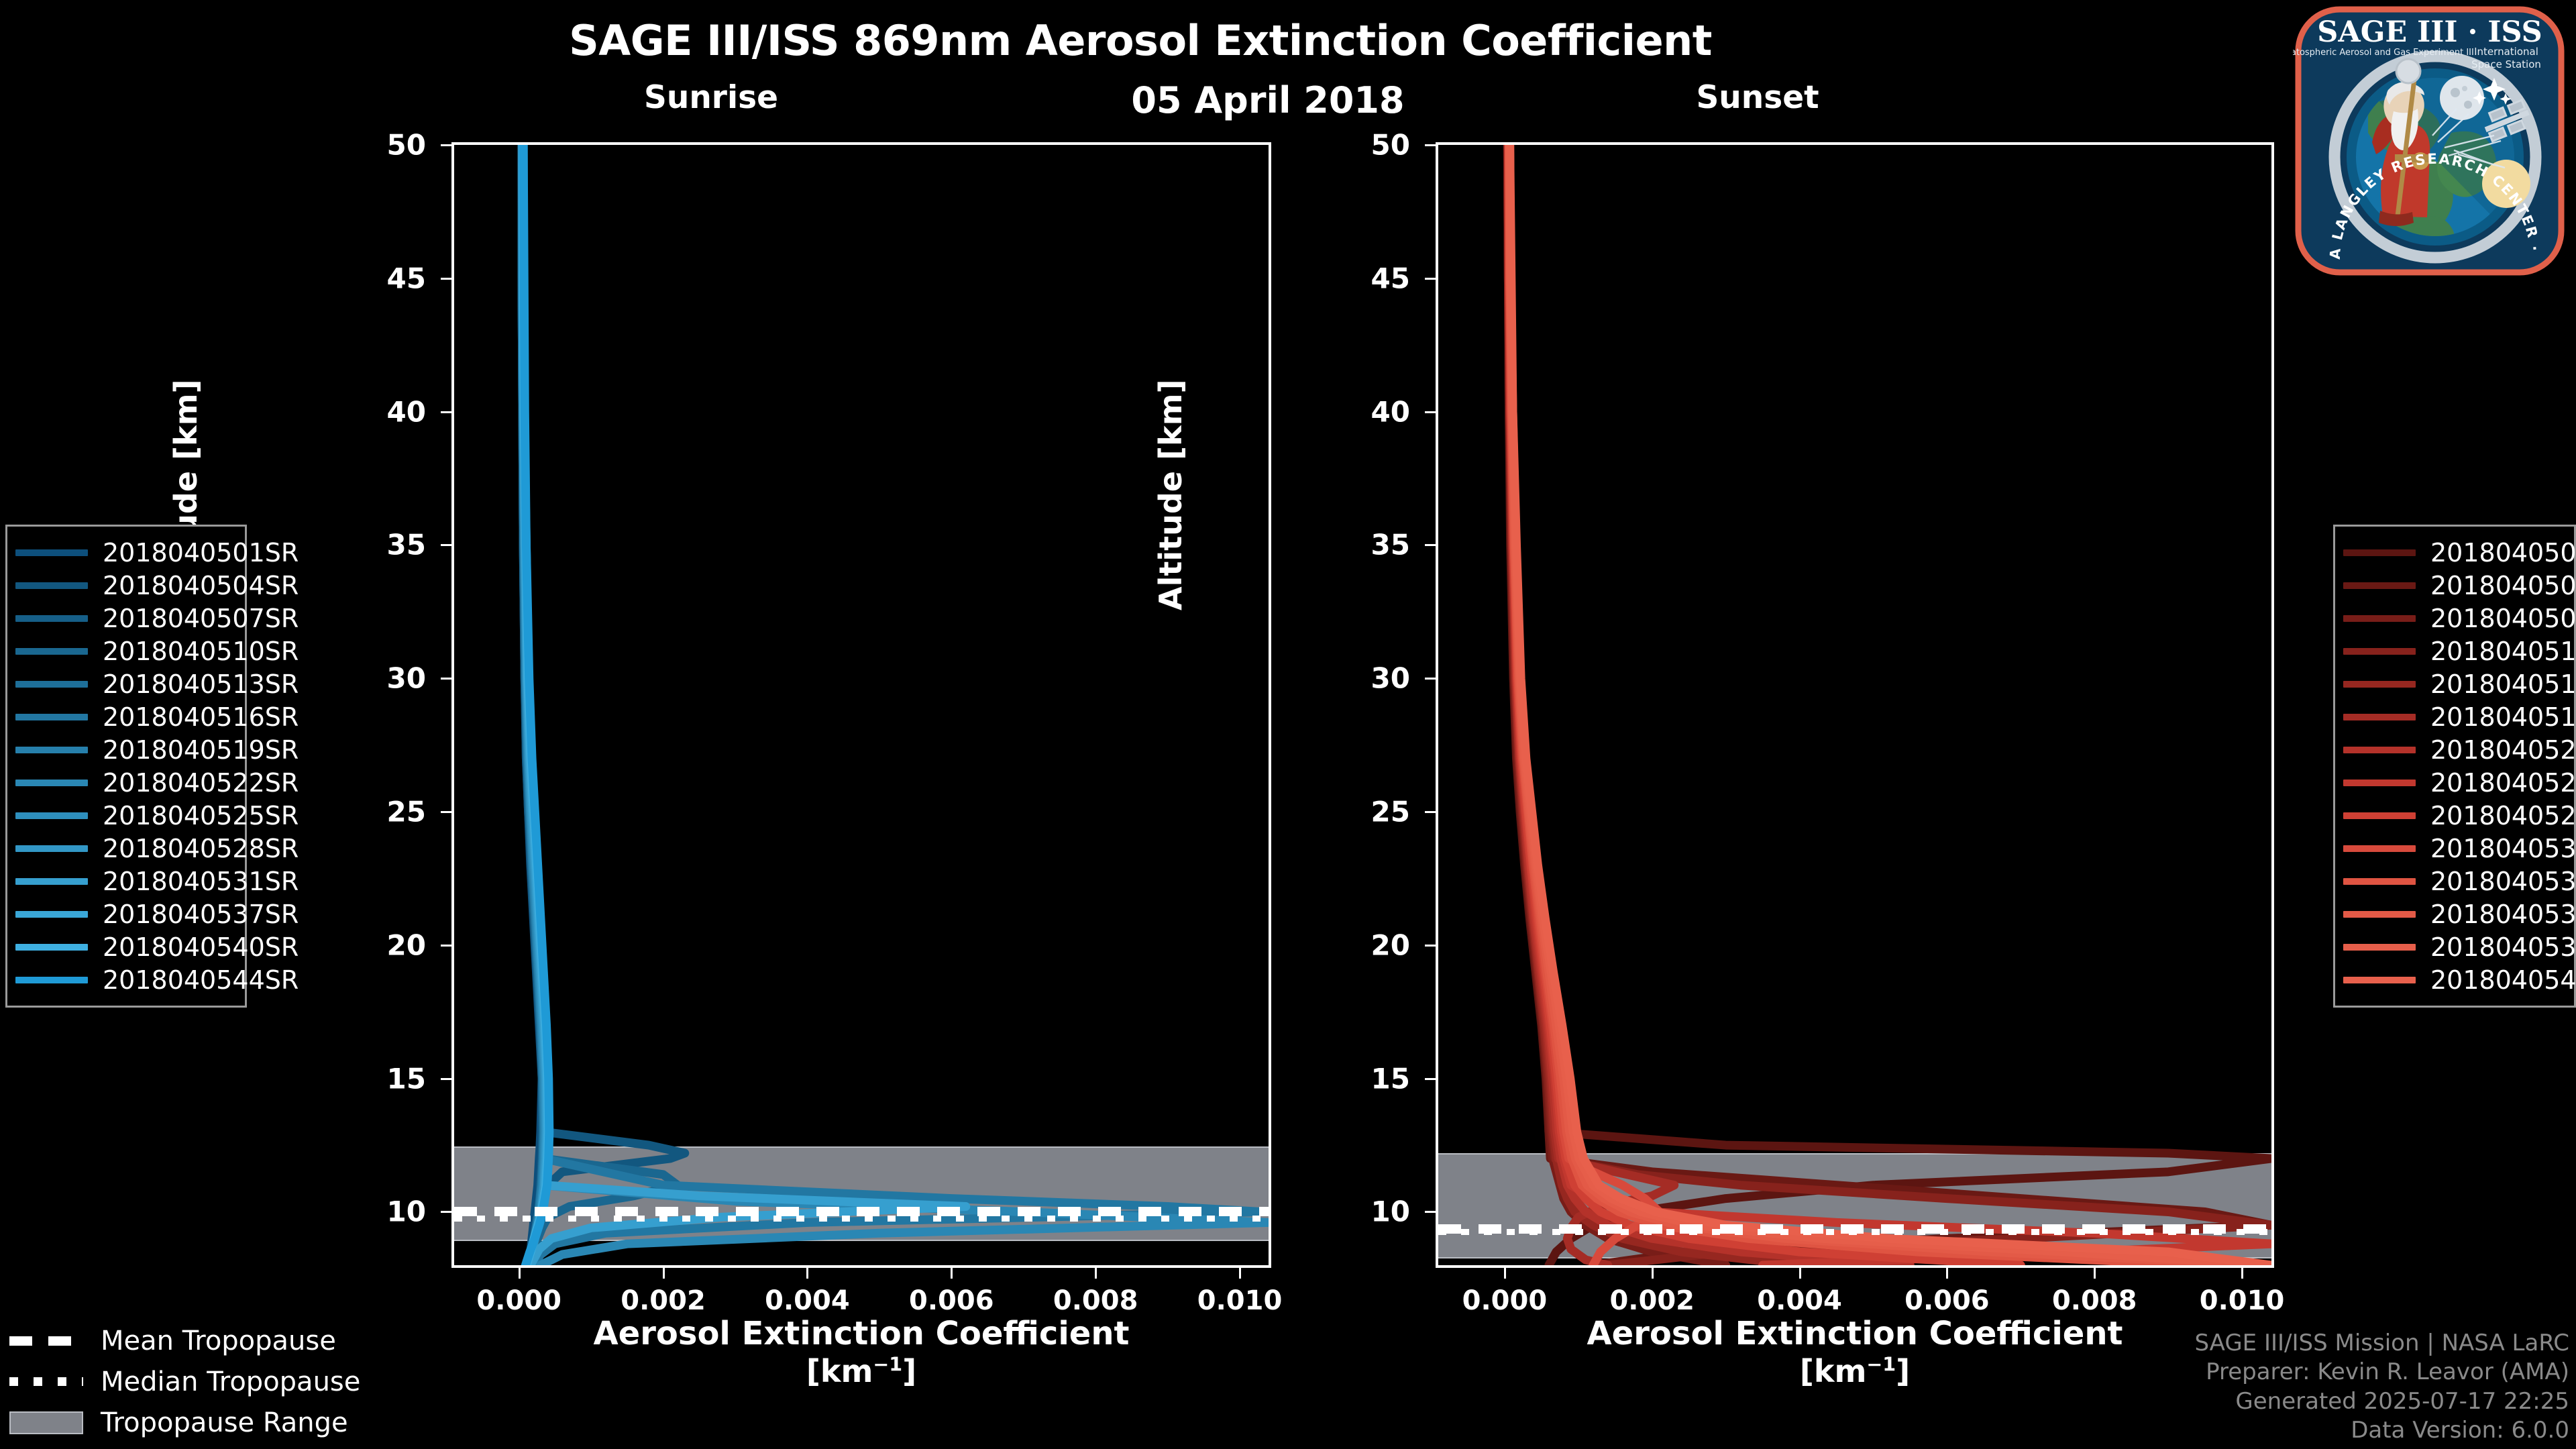 The height and width of the screenshot is (1449, 2576). I want to click on y-axis-tick-label: 15, so click(406, 1078).